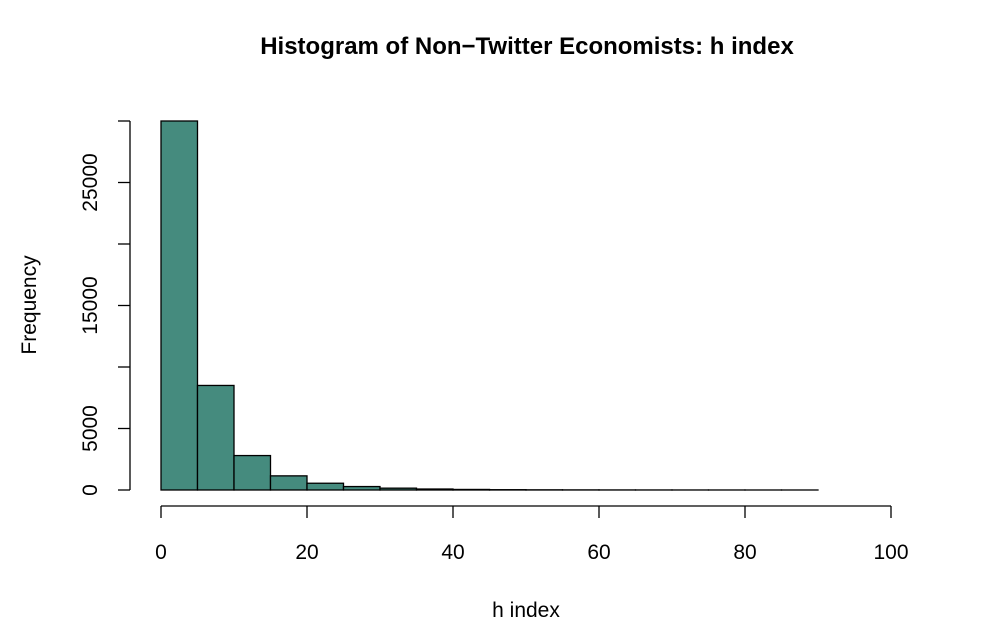 The height and width of the screenshot is (635, 984). Describe the element at coordinates (532, 534) in the screenshot. I see `x-axis: 0 20 40 60 80 100` at that location.